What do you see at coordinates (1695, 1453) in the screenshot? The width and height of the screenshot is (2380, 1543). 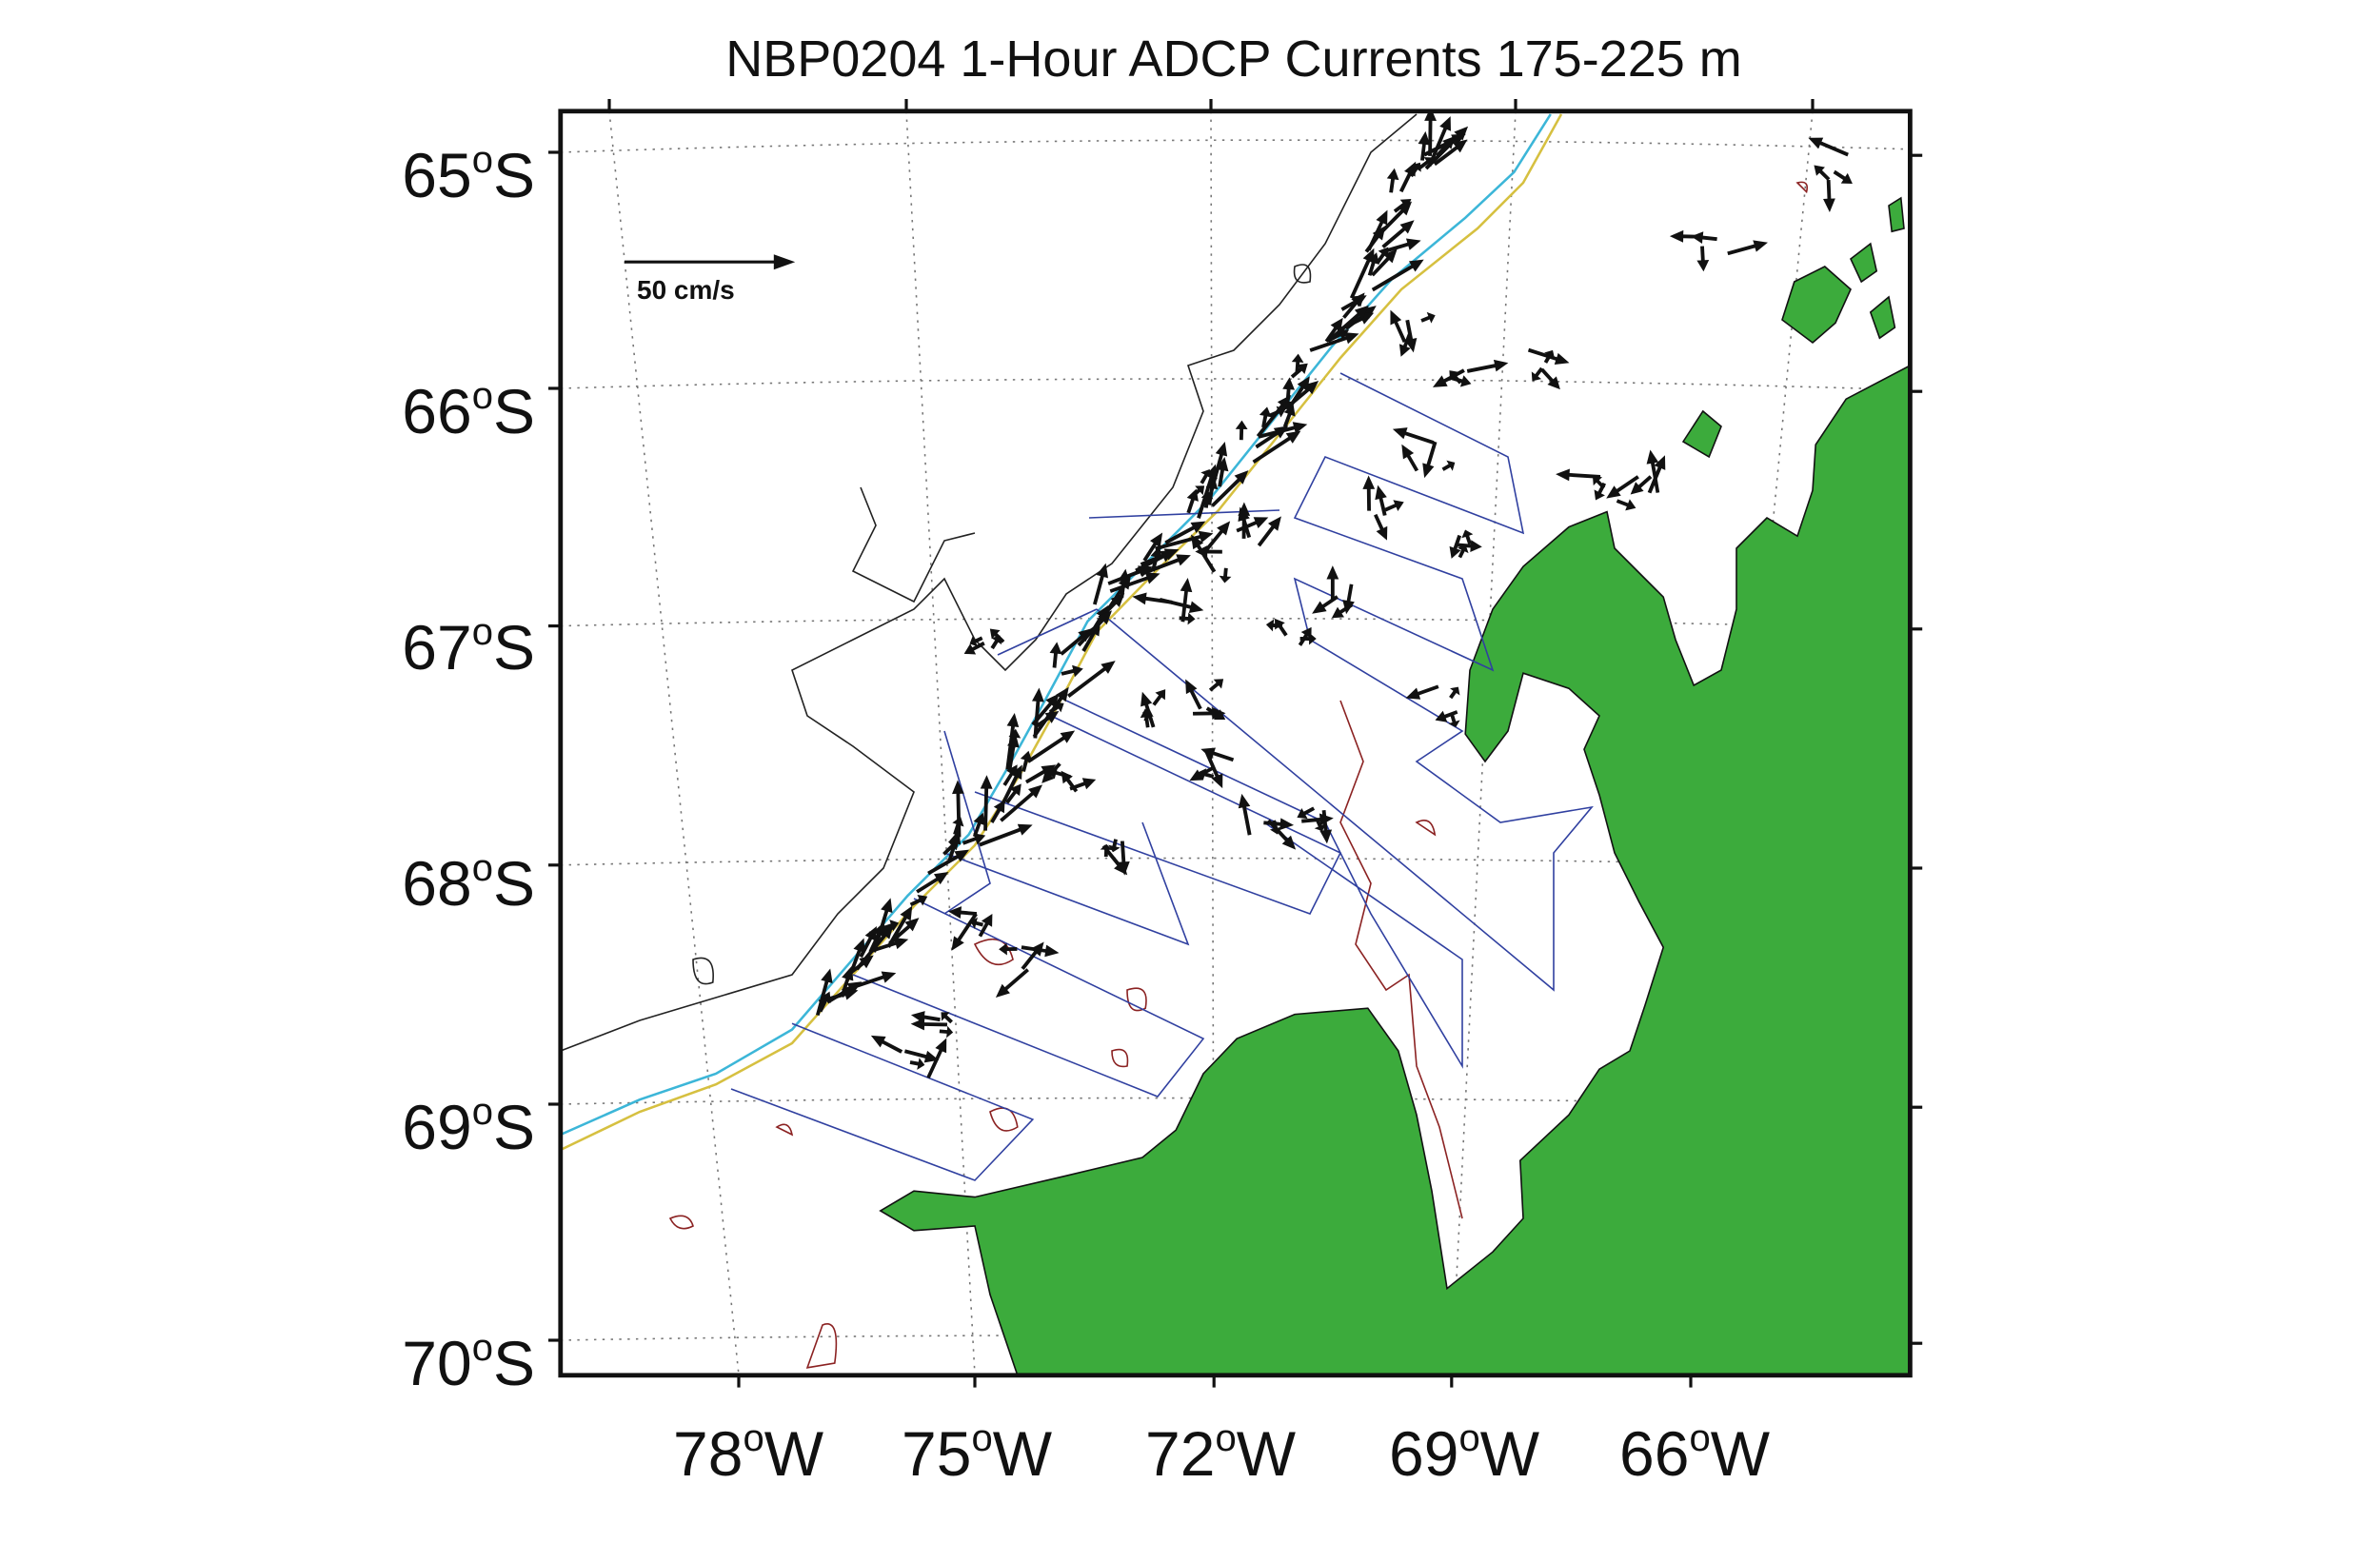 I see `coordinate-label: 66oW` at bounding box center [1695, 1453].